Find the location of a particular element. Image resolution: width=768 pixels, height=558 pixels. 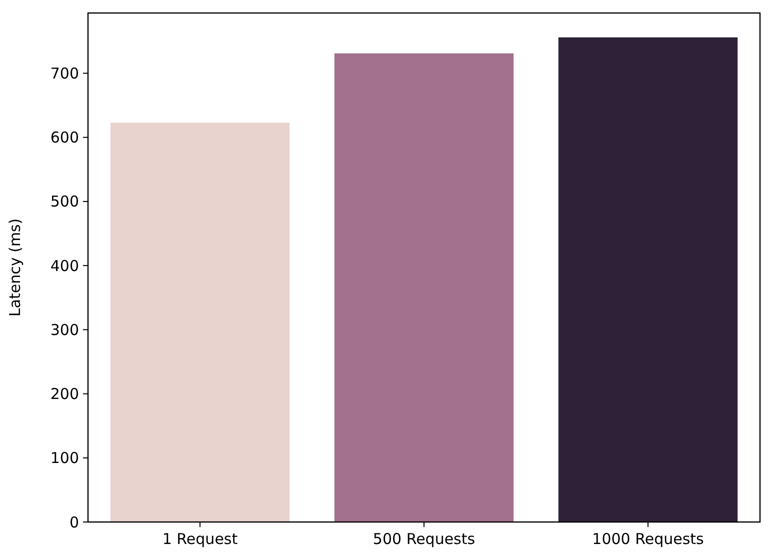

y-tick-label: 400 is located at coordinates (64, 265).